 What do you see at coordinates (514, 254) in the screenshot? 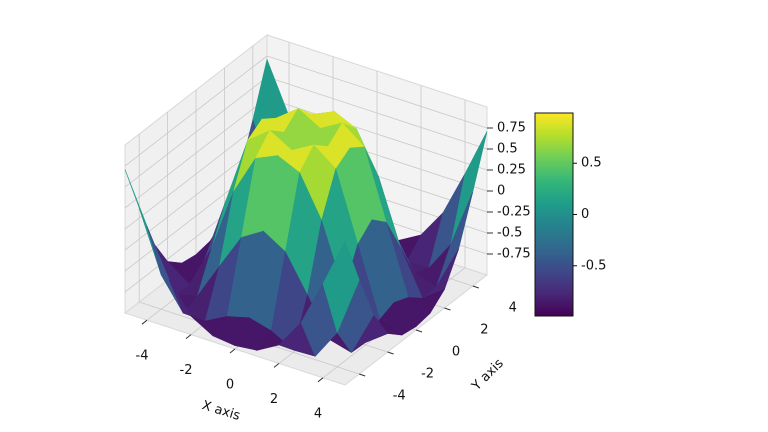
I see `z-tick-label: -0.75` at bounding box center [514, 254].